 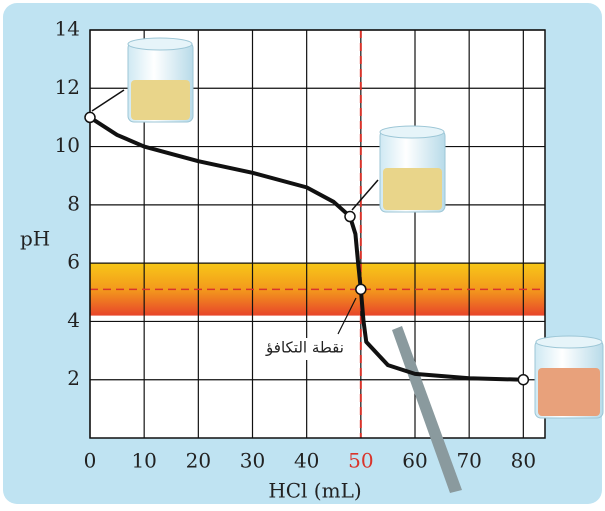 I want to click on x-tick-label: 50, so click(x=360, y=461).